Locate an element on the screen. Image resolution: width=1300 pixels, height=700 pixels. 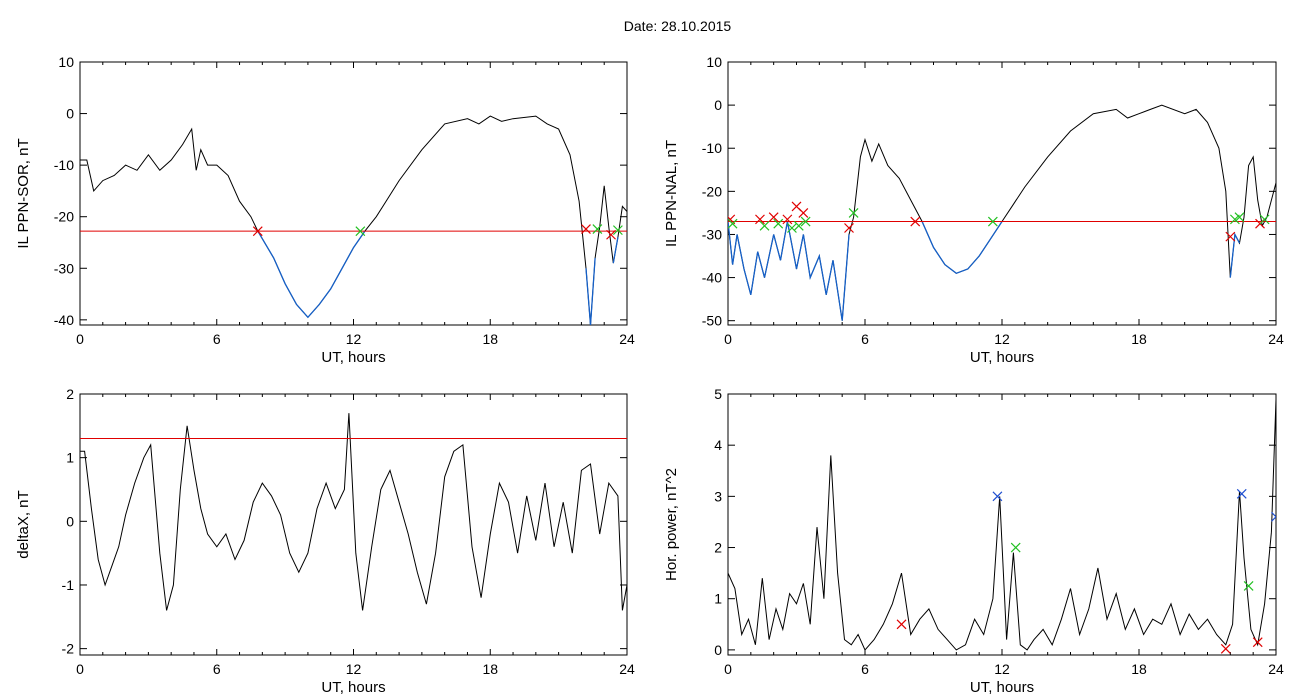
y-tick-label: -2 is located at coordinates (68, 649).